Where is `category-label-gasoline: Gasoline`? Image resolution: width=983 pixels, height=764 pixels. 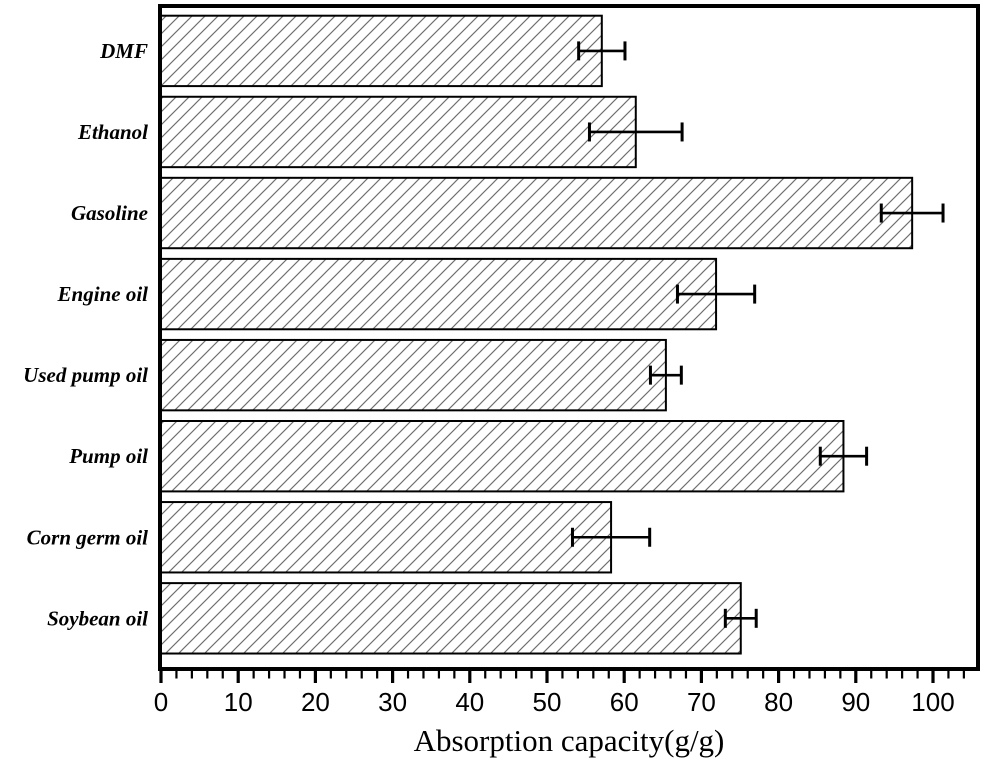
category-label-gasoline: Gasoline is located at coordinates (109, 213).